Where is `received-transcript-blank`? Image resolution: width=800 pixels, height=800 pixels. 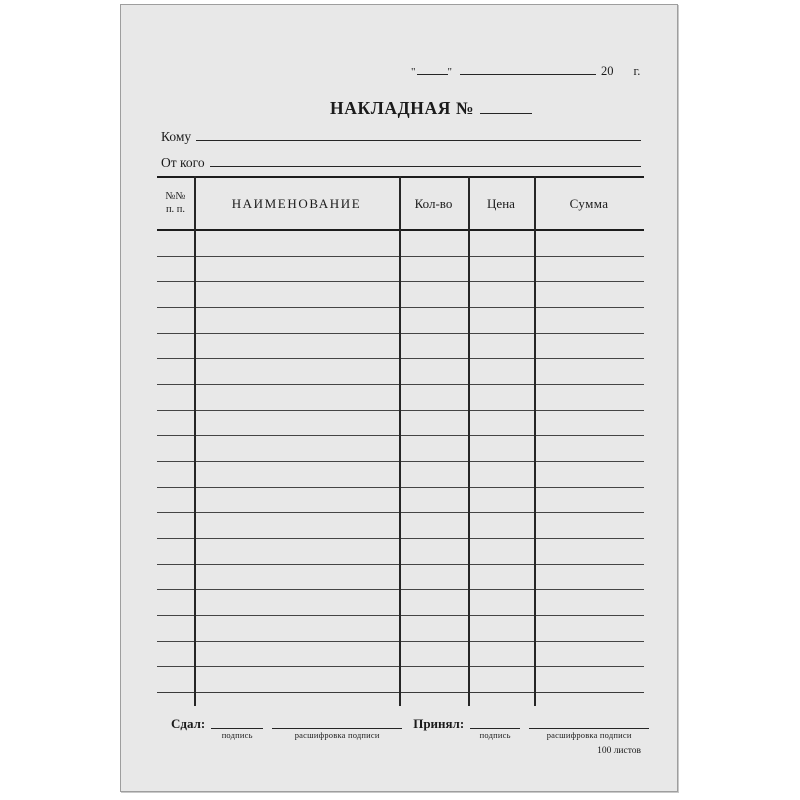
received-transcript-blank is located at coordinates (589, 722).